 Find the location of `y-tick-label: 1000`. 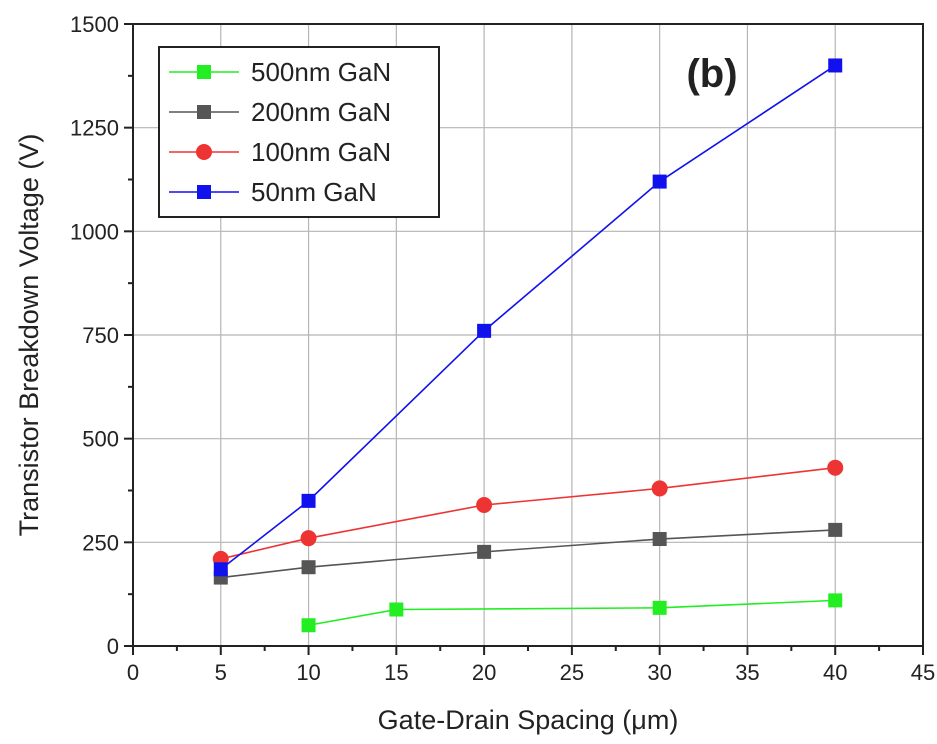

y-tick-label: 1000 is located at coordinates (94, 231).